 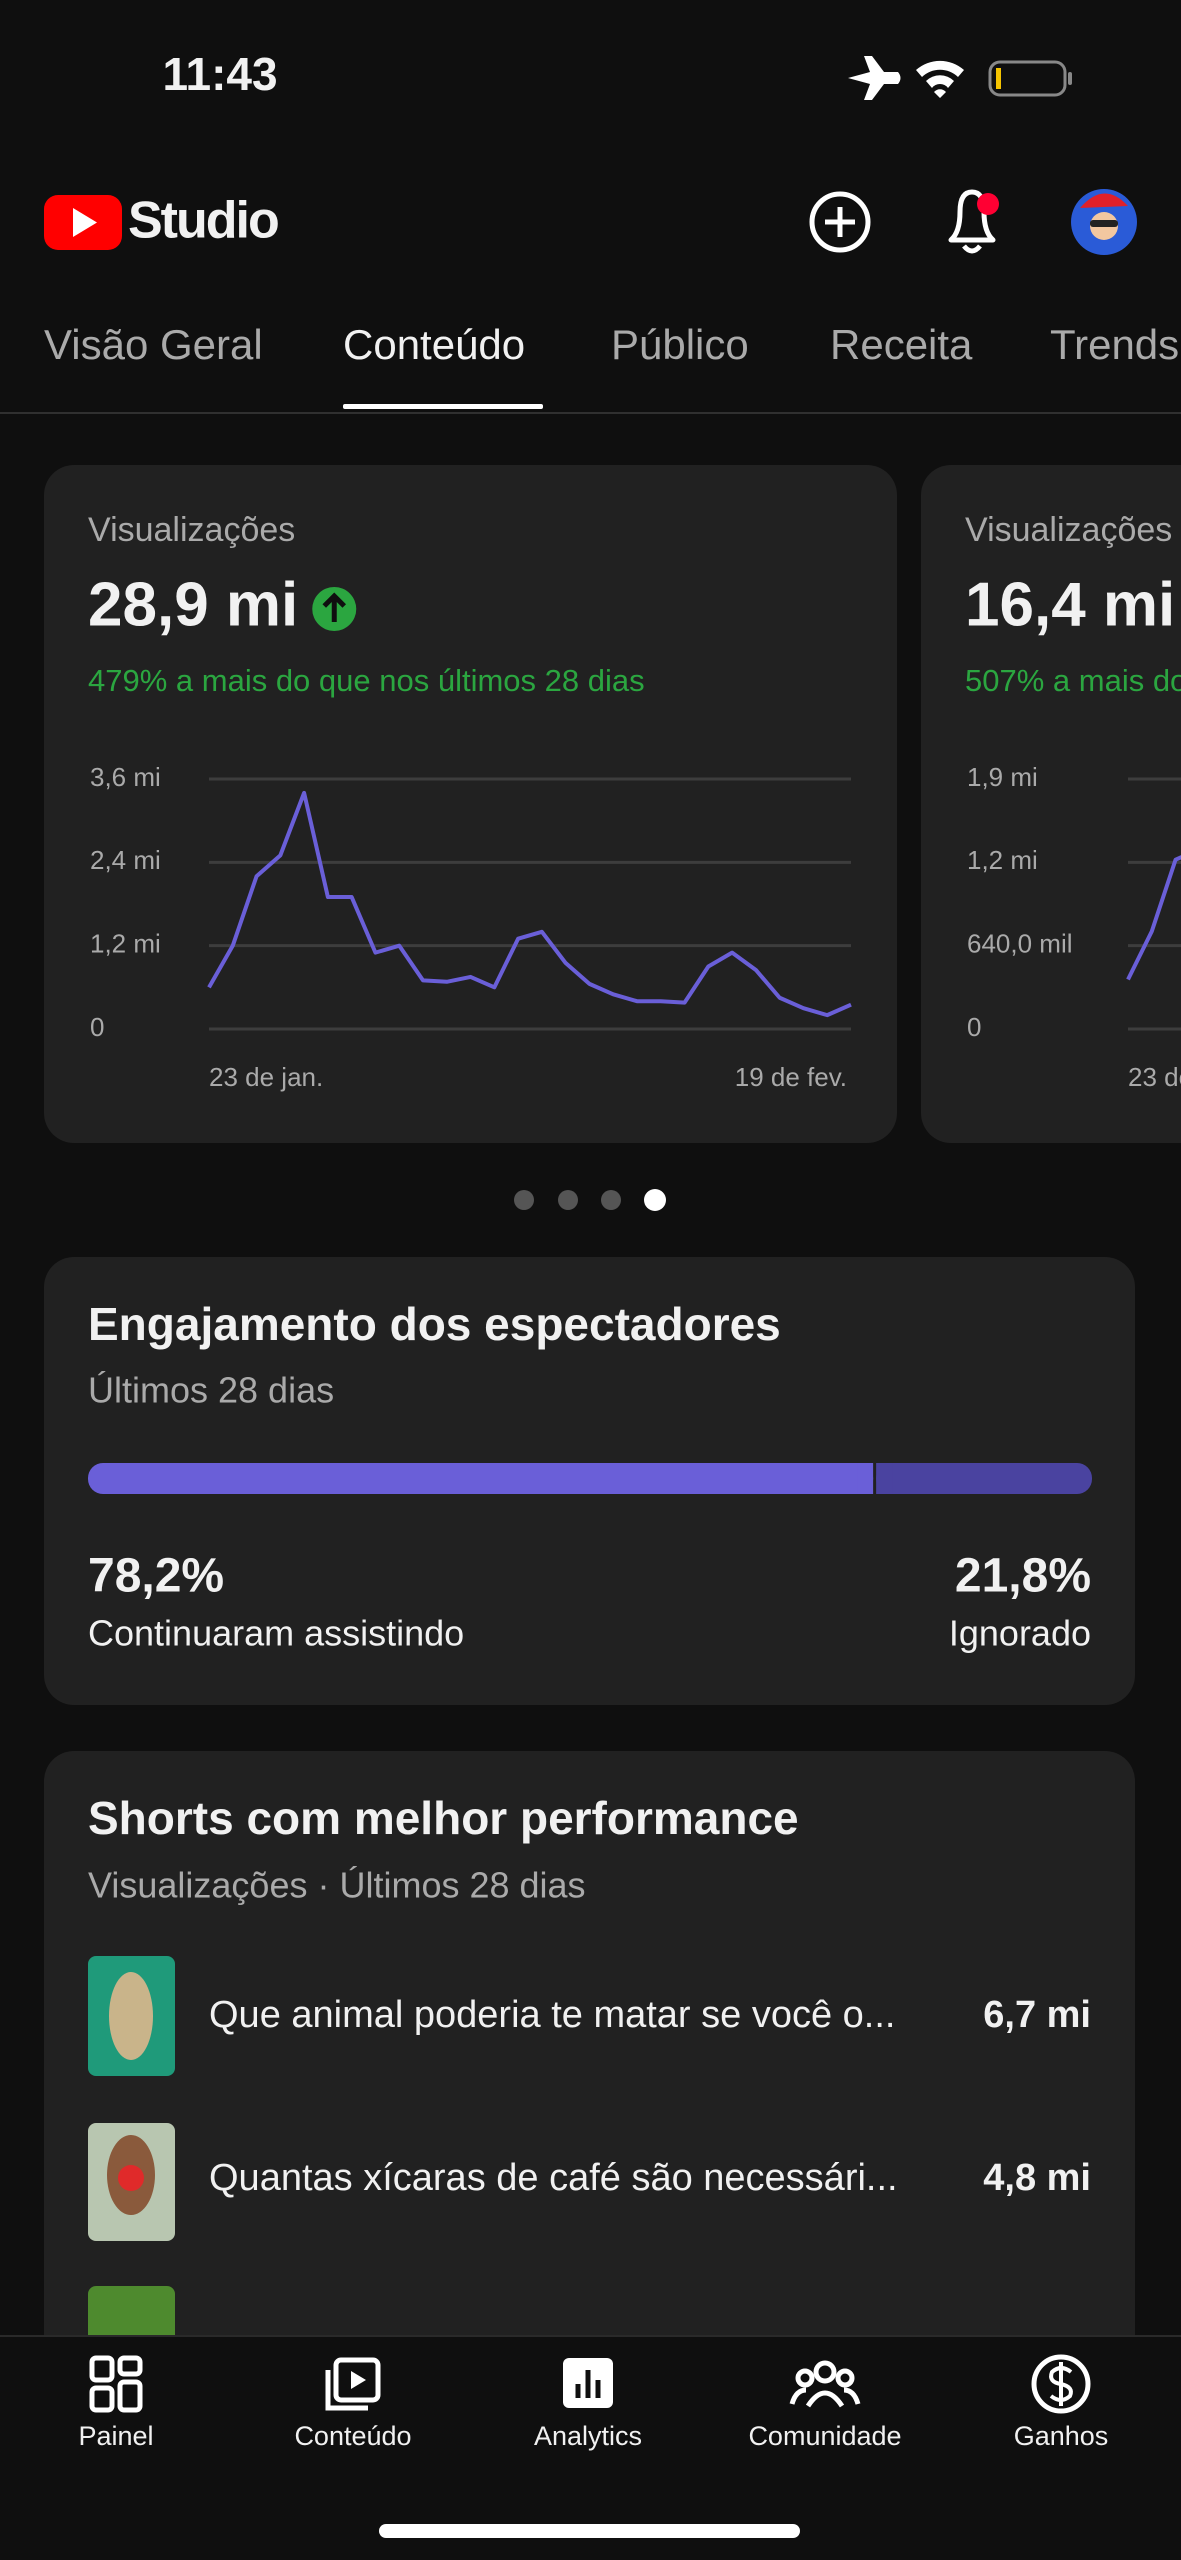 What do you see at coordinates (1027, 78) in the screenshot?
I see `battery-icon` at bounding box center [1027, 78].